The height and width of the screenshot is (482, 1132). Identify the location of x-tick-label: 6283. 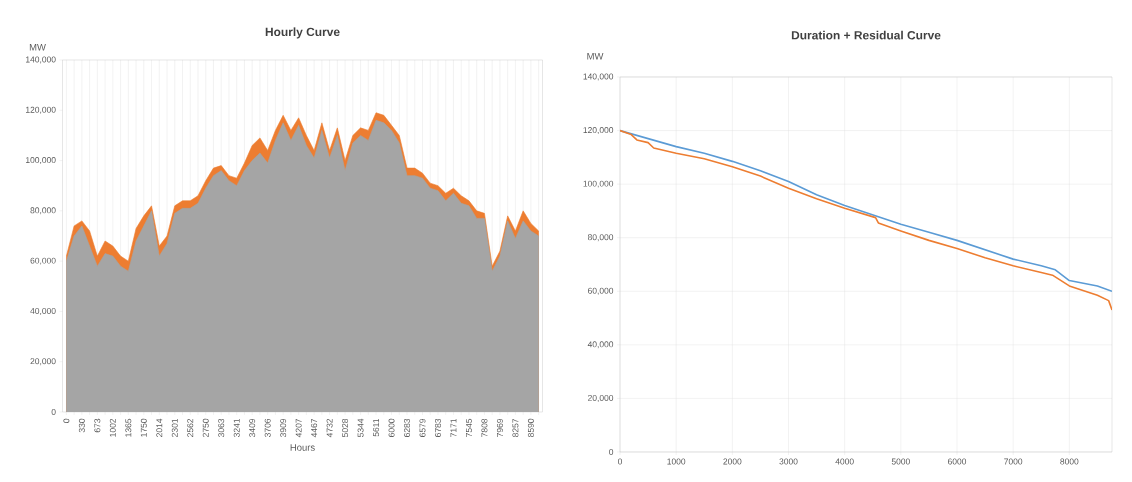
(407, 427).